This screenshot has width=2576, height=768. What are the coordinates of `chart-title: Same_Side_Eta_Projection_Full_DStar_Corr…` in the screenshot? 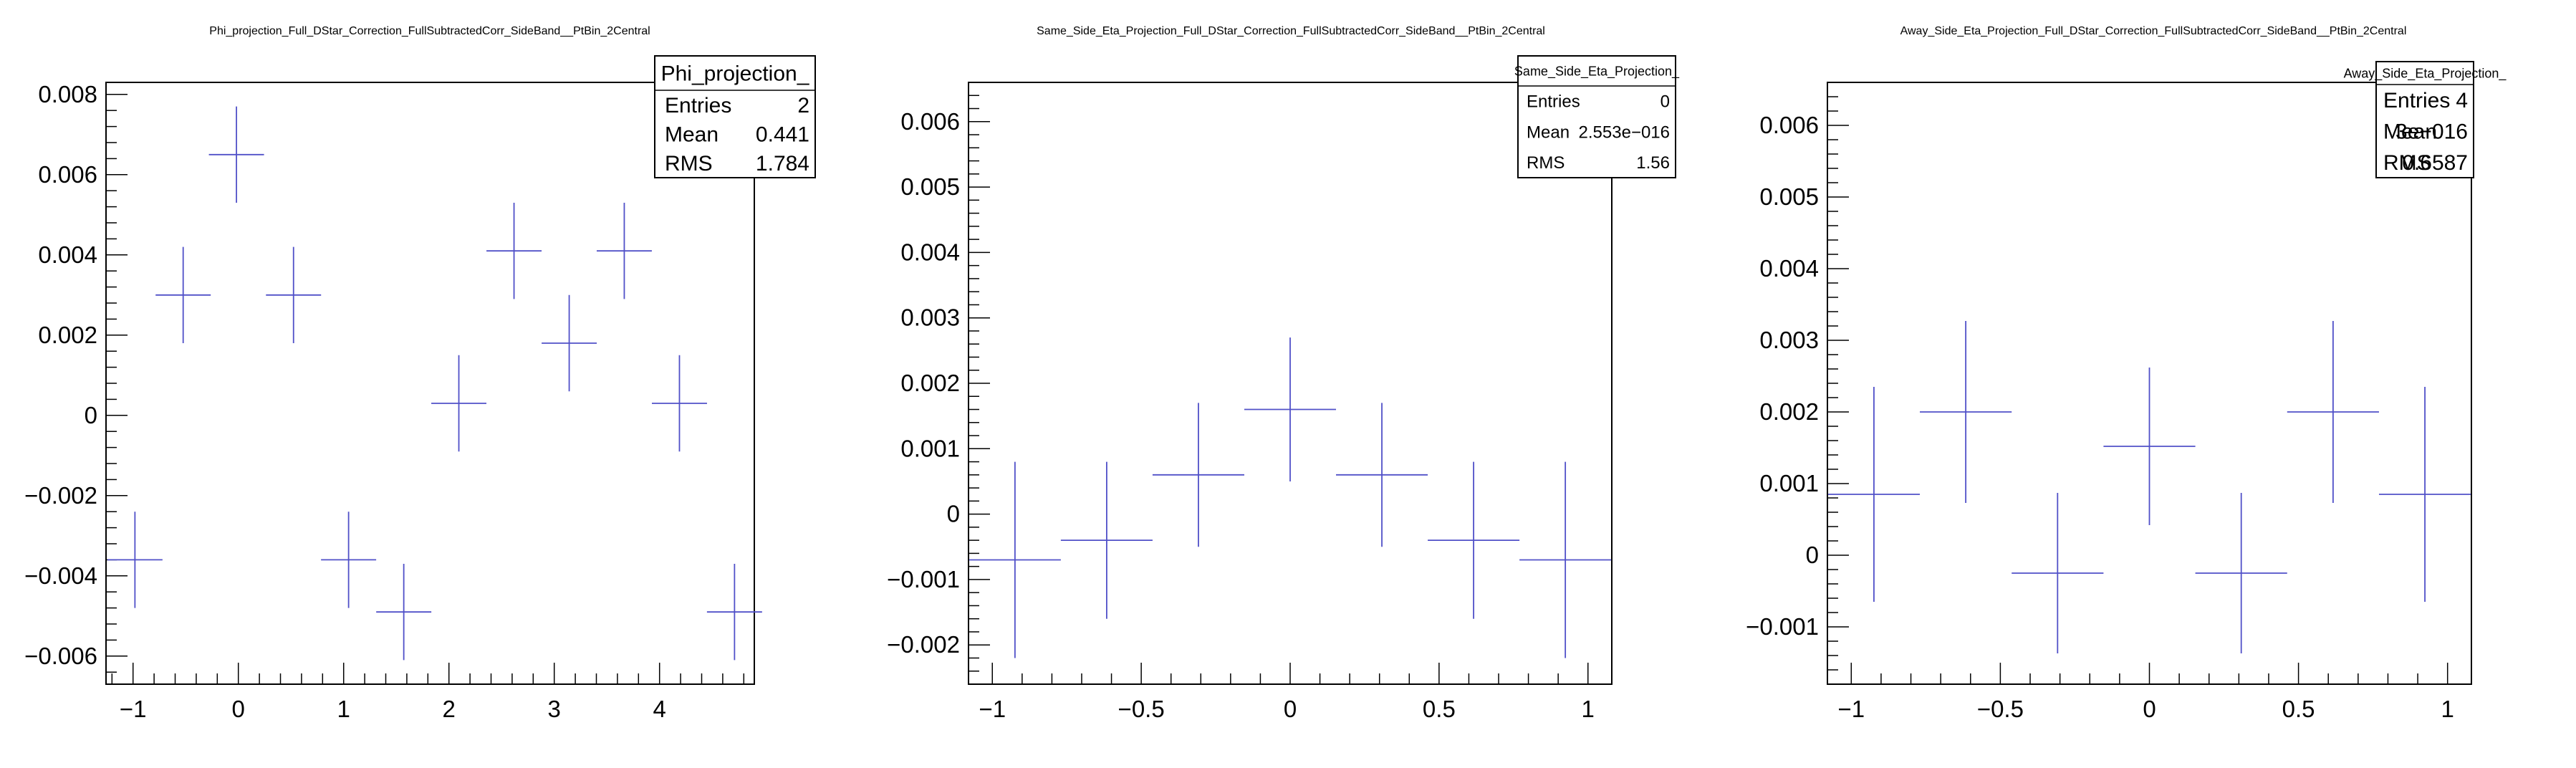 It's located at (1291, 31).